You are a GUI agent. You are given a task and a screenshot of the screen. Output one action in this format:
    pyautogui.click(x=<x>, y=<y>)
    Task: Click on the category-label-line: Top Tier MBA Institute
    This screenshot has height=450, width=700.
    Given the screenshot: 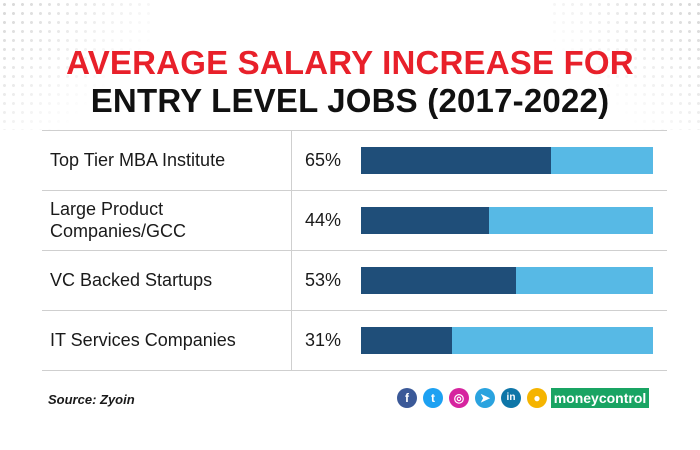 What is the action you would take?
    pyautogui.click(x=138, y=160)
    